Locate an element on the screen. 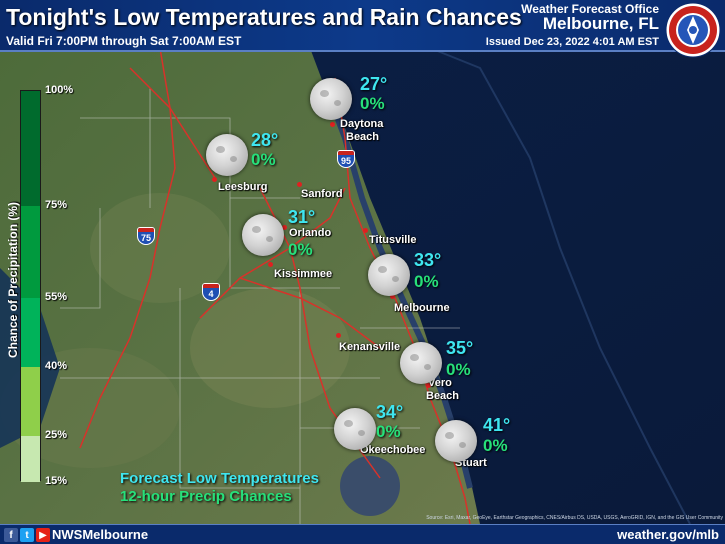  nws-logo is located at coordinates (693, 30).